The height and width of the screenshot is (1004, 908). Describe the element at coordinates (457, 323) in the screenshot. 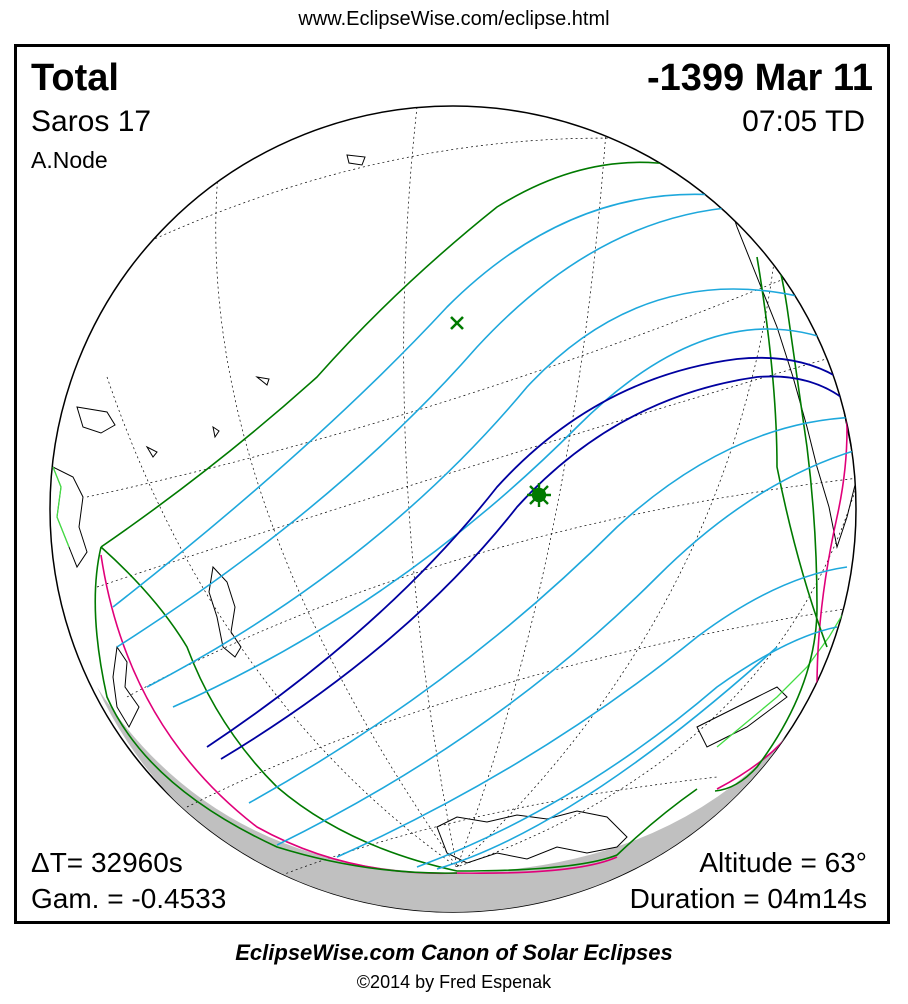

I see `subsolar-point-marker` at that location.